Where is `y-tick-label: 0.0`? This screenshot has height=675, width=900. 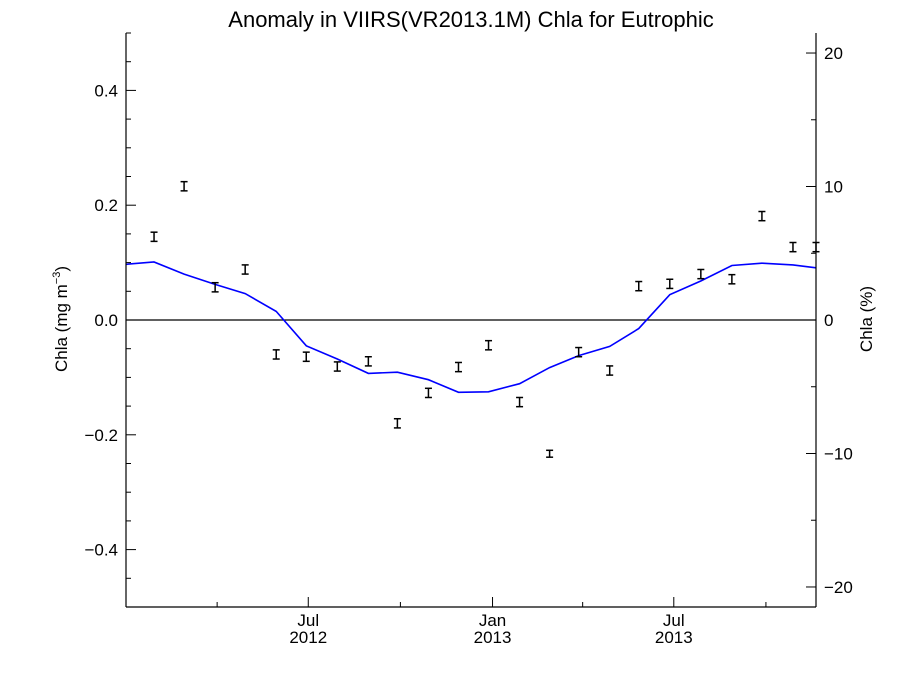 y-tick-label: 0.0 is located at coordinates (106, 320).